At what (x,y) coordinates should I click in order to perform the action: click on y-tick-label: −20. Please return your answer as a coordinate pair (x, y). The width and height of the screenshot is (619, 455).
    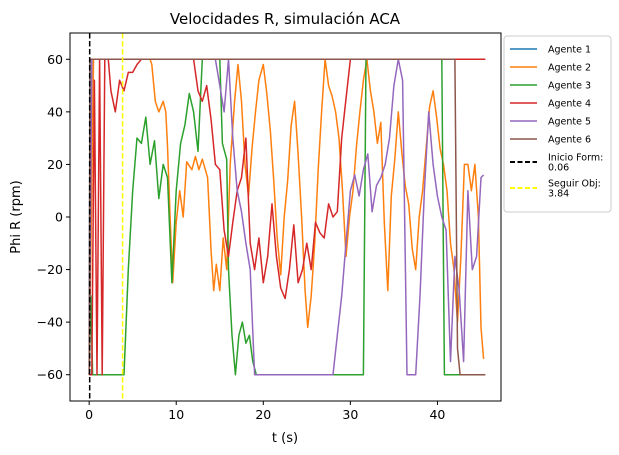
    Looking at the image, I should click on (50, 269).